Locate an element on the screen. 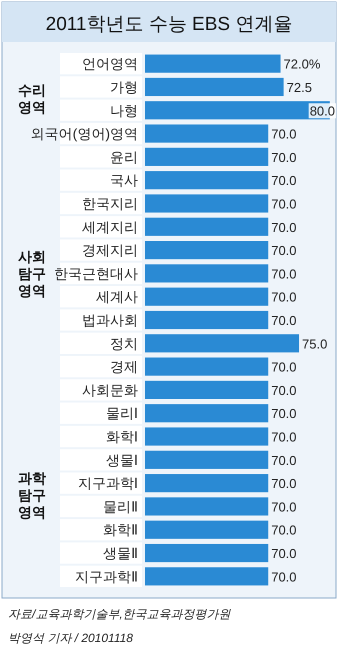  y-tick-label: 외국어(영어)영역 is located at coordinates (84, 134).